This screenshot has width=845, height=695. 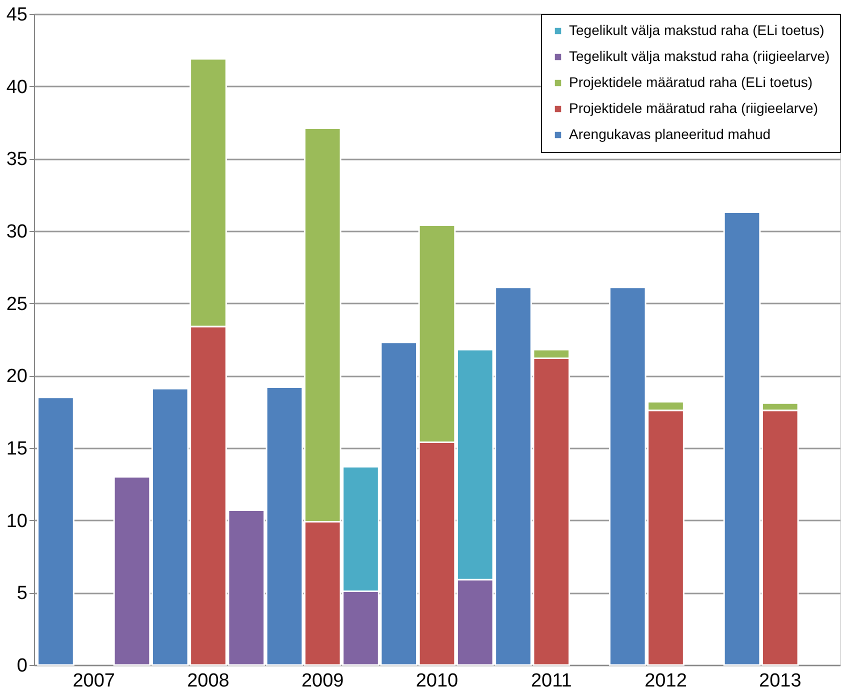 I want to click on legend-label: Tegelikult välja makstud raha (ELi toetus), so click(x=696, y=30).